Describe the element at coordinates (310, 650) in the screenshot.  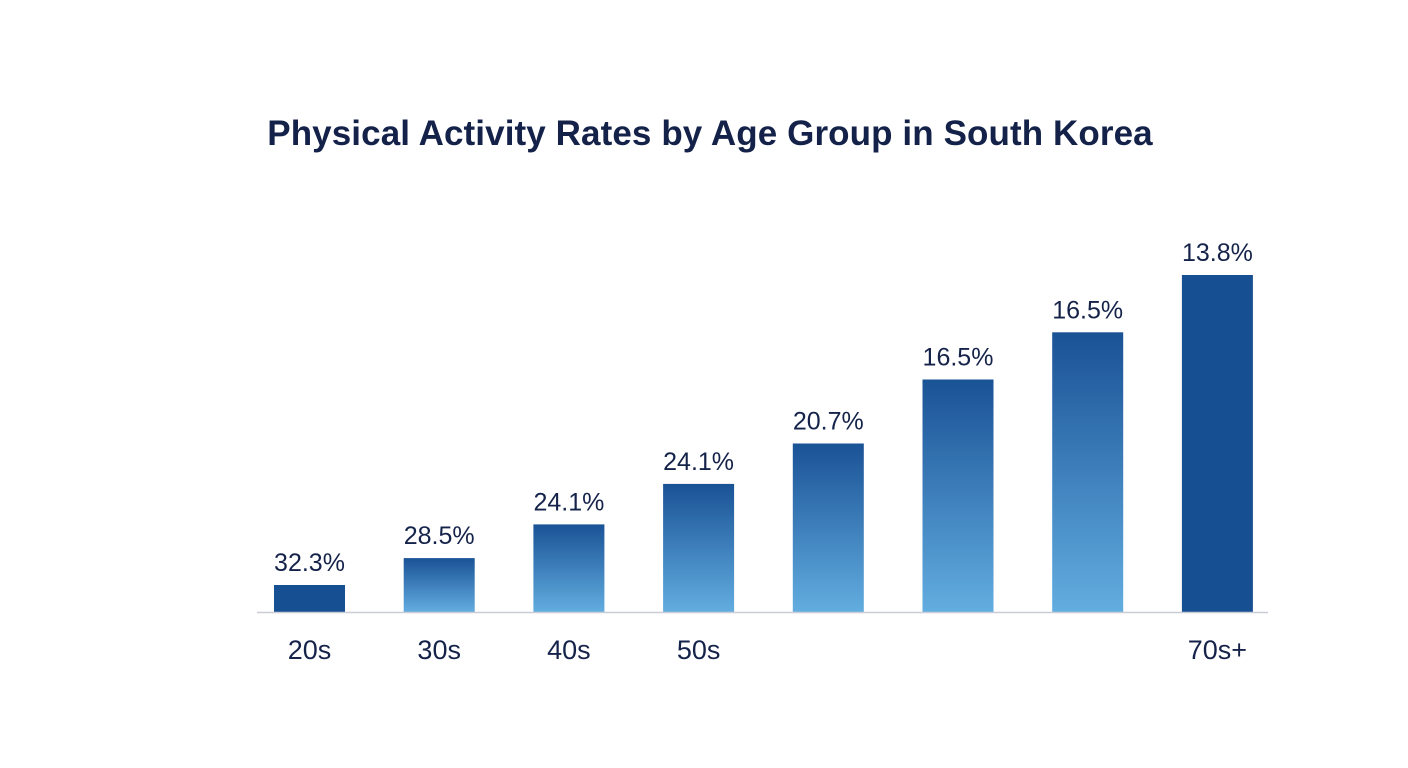
I see `x-tick-label-1: 20s` at that location.